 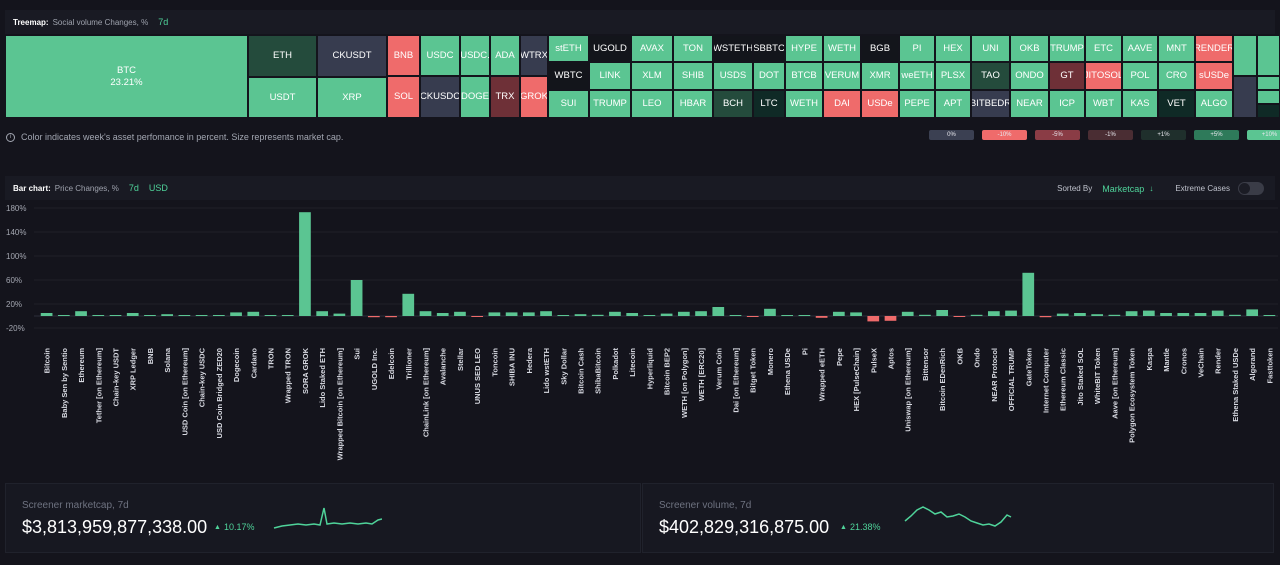 What do you see at coordinates (842, 76) in the screenshot?
I see `treemap-tile: VERUM` at bounding box center [842, 76].